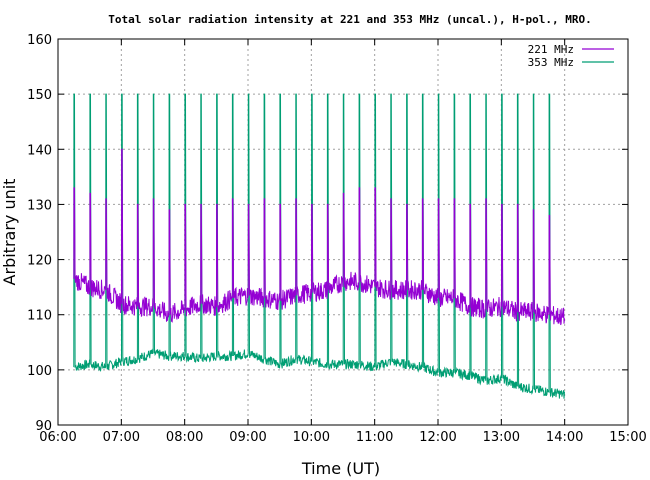  I want to click on legend-label: 353 MHz, so click(551, 62).